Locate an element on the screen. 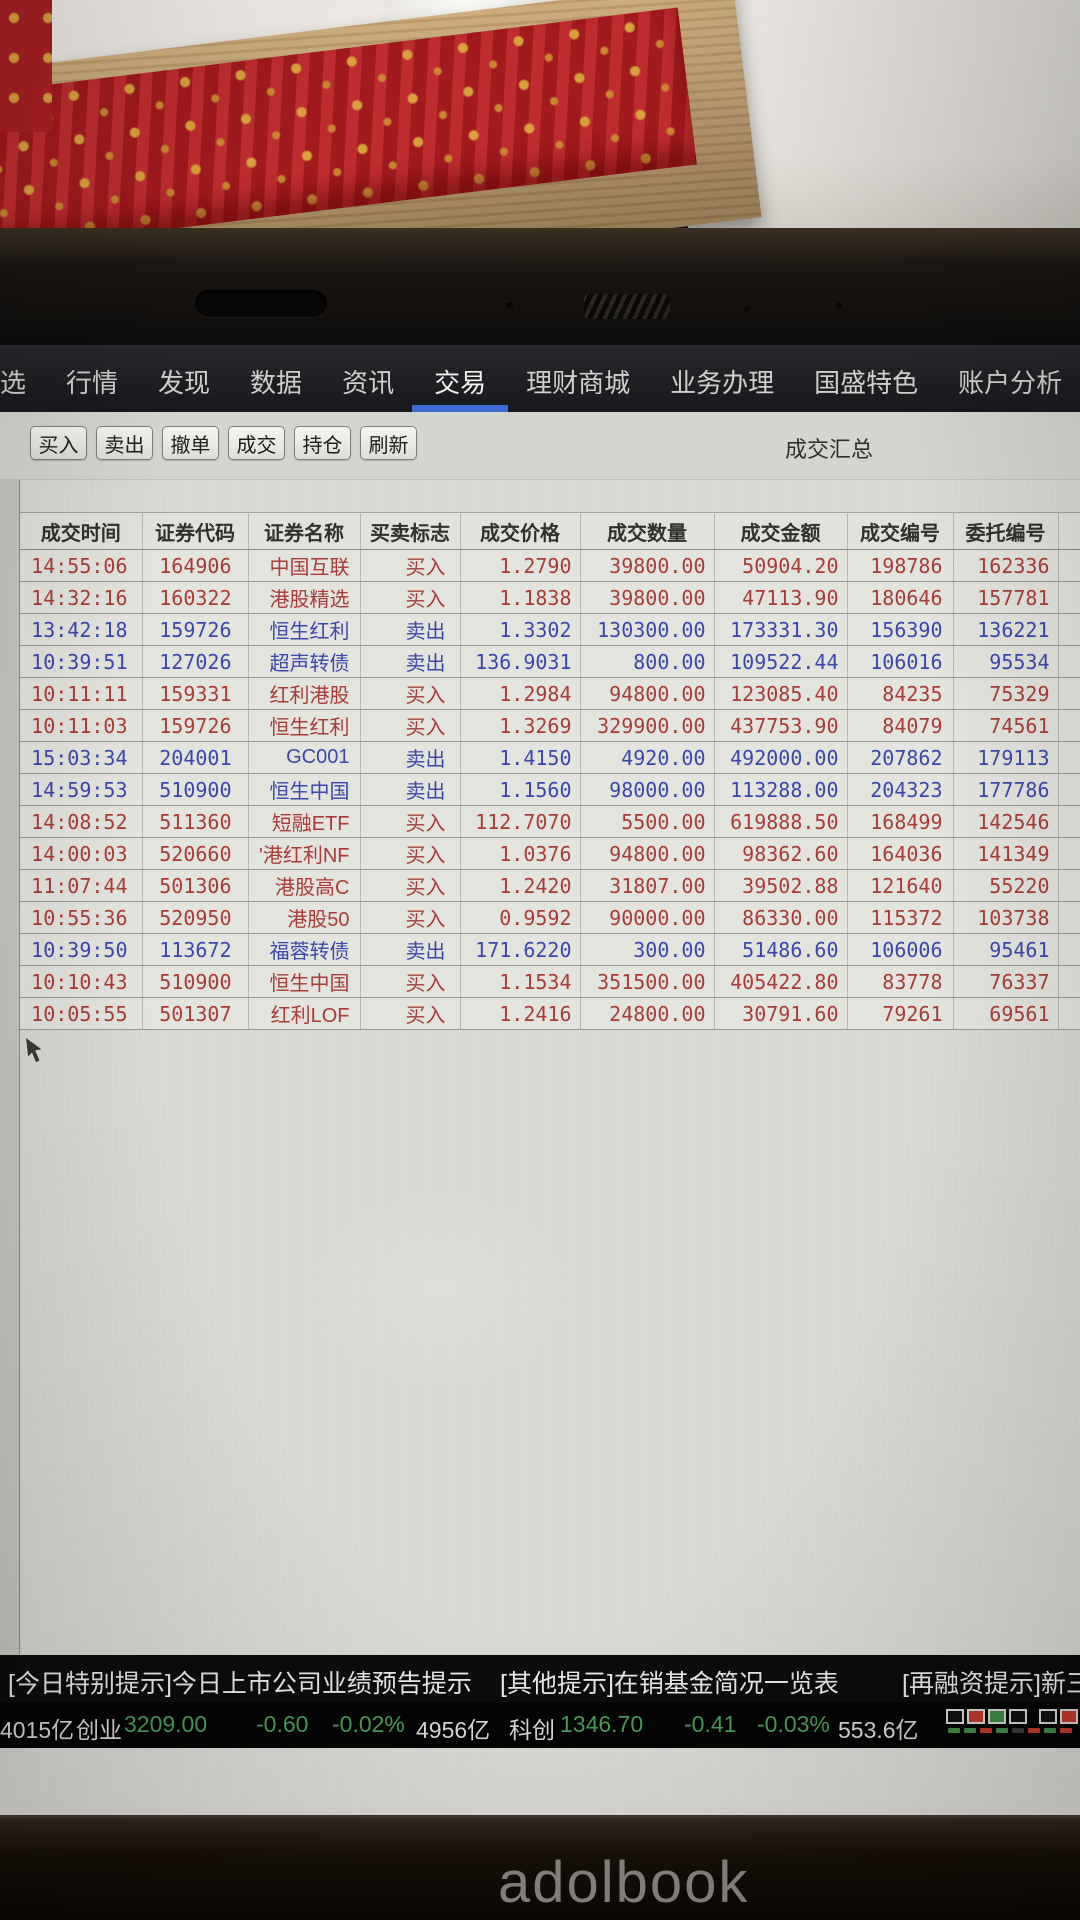 The height and width of the screenshot is (1920, 1080). status-segment-0: 4015亿 is located at coordinates (37, 1730).